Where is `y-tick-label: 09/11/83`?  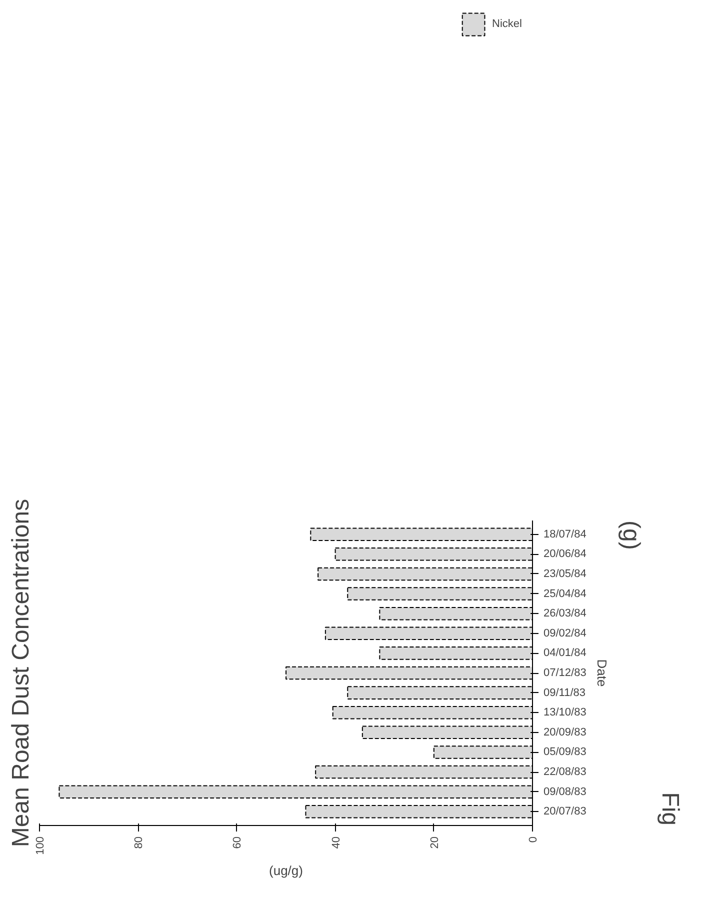
y-tick-label: 09/11/83 is located at coordinates (565, 692).